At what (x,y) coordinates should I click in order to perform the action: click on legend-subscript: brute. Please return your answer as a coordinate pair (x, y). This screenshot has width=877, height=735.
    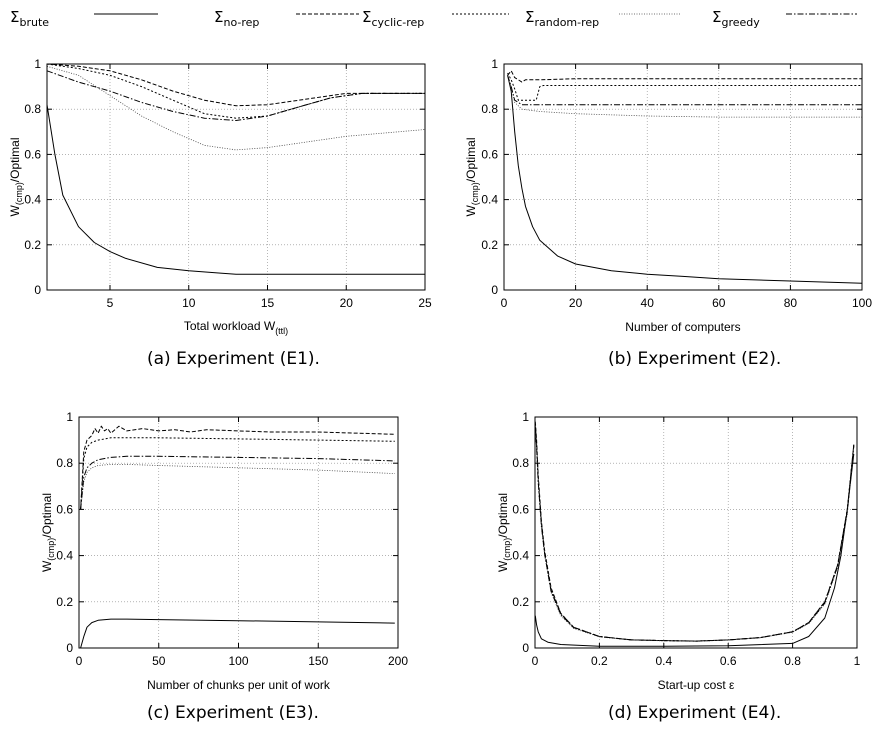
    Looking at the image, I should click on (34, 22).